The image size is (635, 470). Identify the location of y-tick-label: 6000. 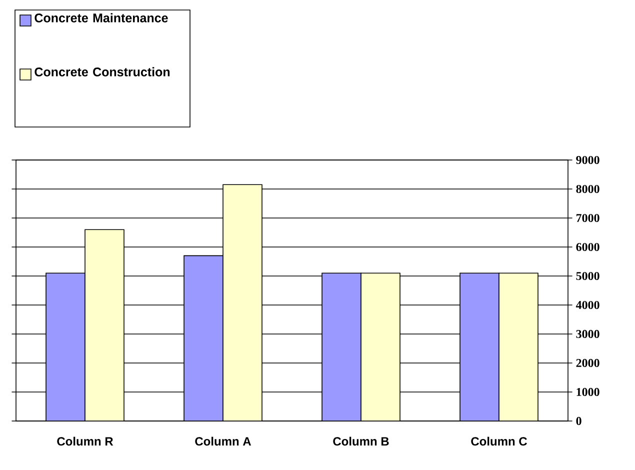
(588, 247).